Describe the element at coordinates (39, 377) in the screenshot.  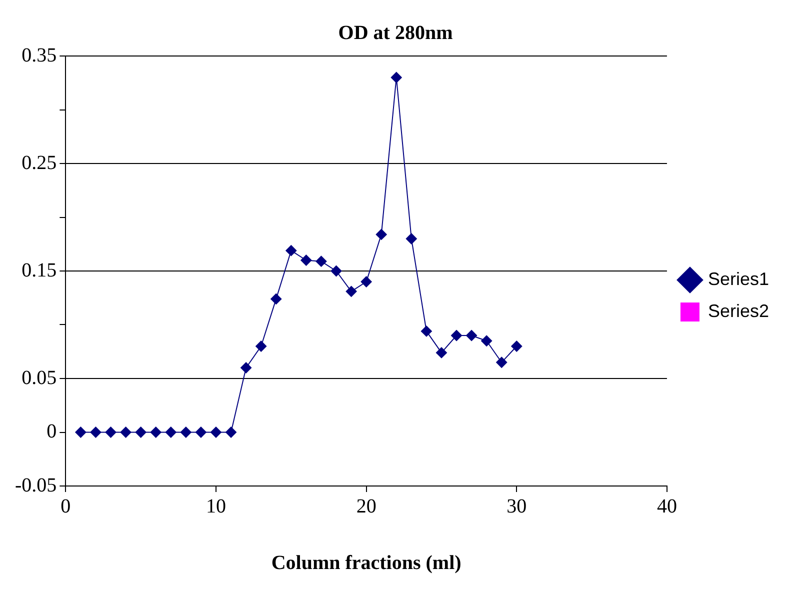
I see `y-tick-label: 0.05` at that location.